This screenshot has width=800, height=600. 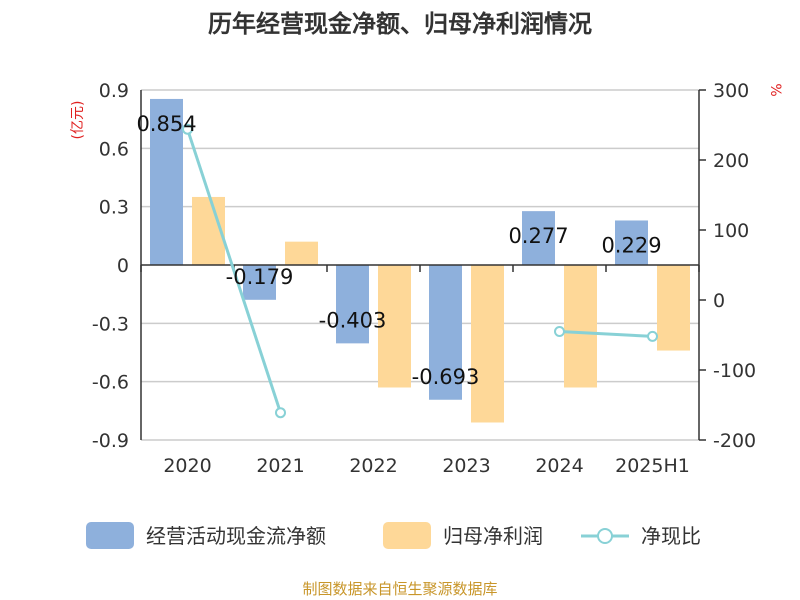 What do you see at coordinates (280, 466) in the screenshot?
I see `x-tick-label: 2021` at bounding box center [280, 466].